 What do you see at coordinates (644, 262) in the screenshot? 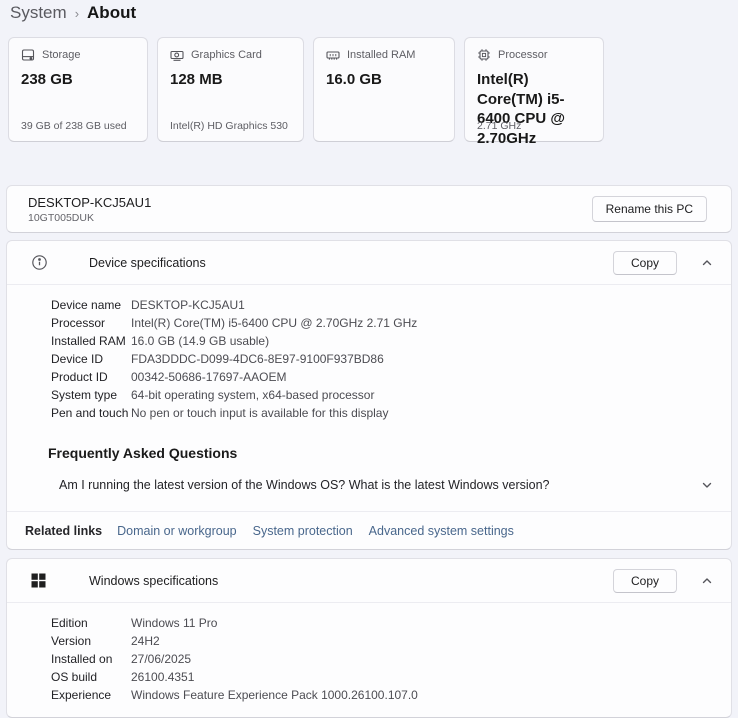
I see `device-specs-copy-button: Copy` at bounding box center [644, 262].